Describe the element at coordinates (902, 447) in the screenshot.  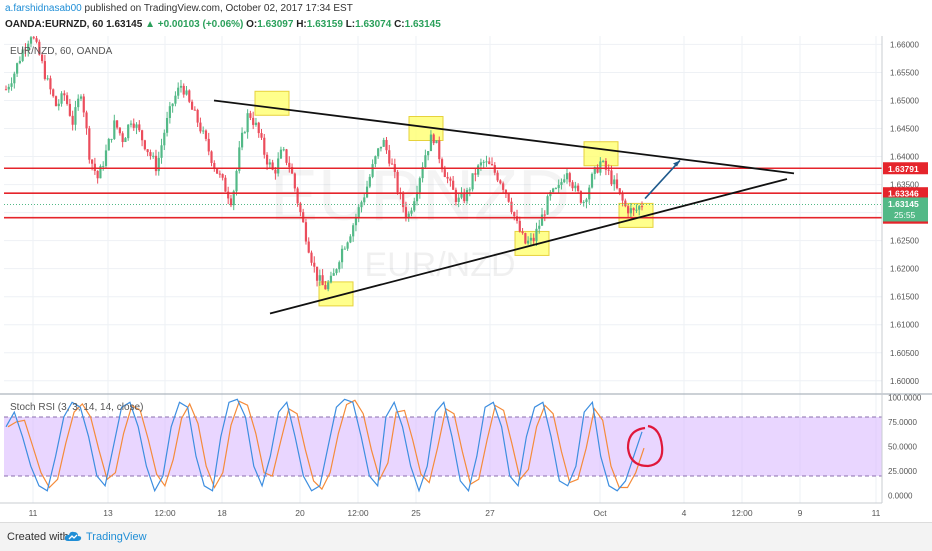
I see `rsi-tick-label: 50.0000` at that location.